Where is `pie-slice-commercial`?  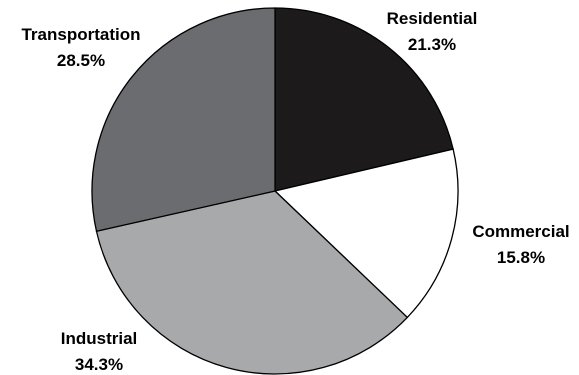
pie-slice-commercial is located at coordinates (366, 233).